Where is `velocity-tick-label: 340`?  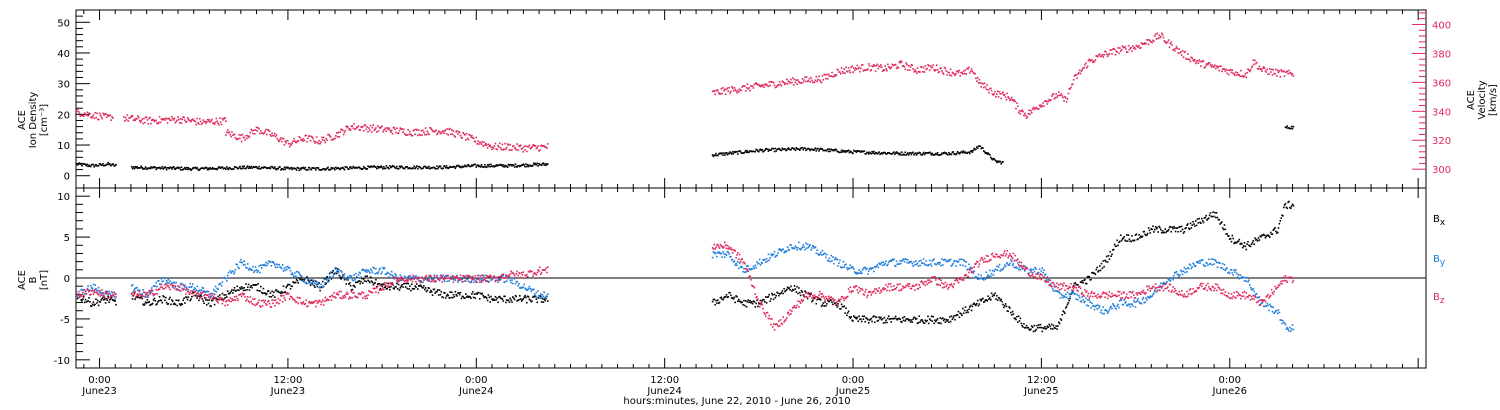 velocity-tick-label: 340 is located at coordinates (1441, 112).